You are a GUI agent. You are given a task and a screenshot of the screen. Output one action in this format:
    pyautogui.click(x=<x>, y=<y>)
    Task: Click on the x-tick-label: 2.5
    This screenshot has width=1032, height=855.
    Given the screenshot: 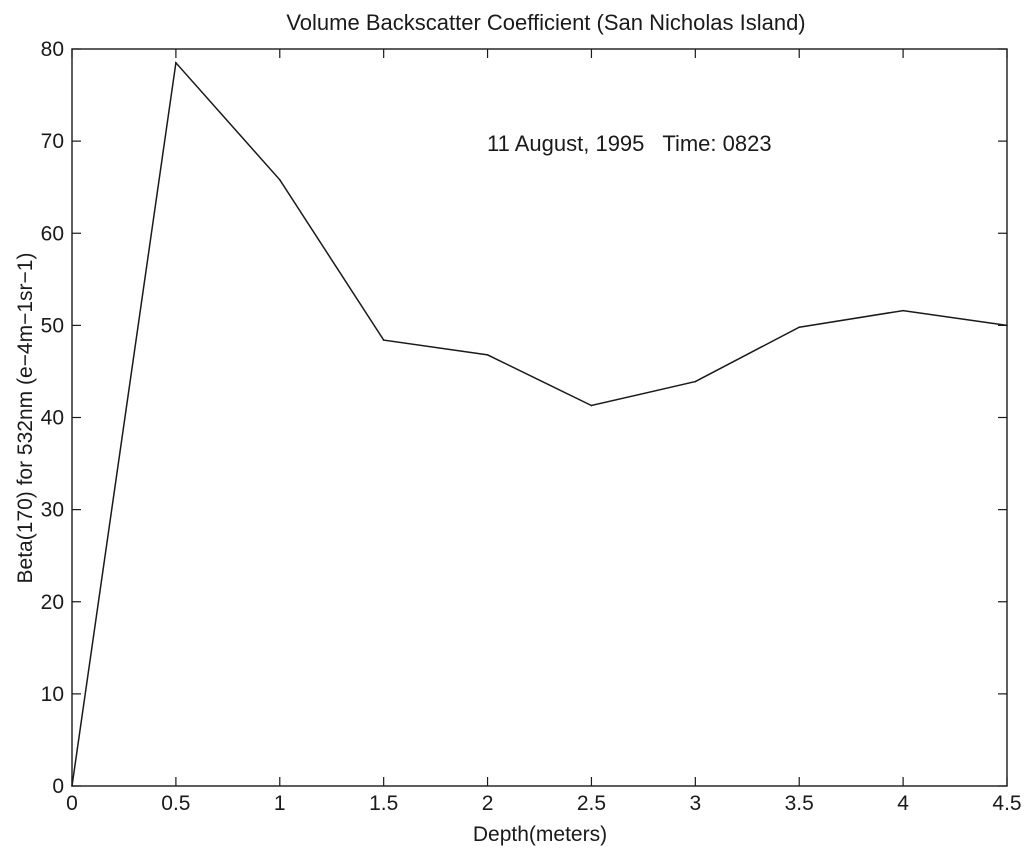 What is the action you would take?
    pyautogui.click(x=591, y=803)
    